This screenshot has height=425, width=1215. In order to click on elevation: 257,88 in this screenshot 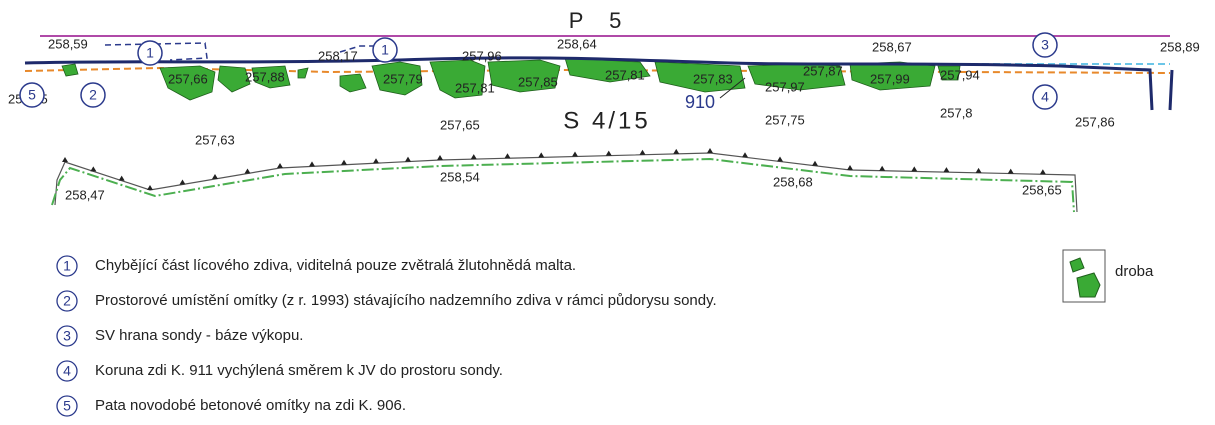, I will do `click(265, 76)`.